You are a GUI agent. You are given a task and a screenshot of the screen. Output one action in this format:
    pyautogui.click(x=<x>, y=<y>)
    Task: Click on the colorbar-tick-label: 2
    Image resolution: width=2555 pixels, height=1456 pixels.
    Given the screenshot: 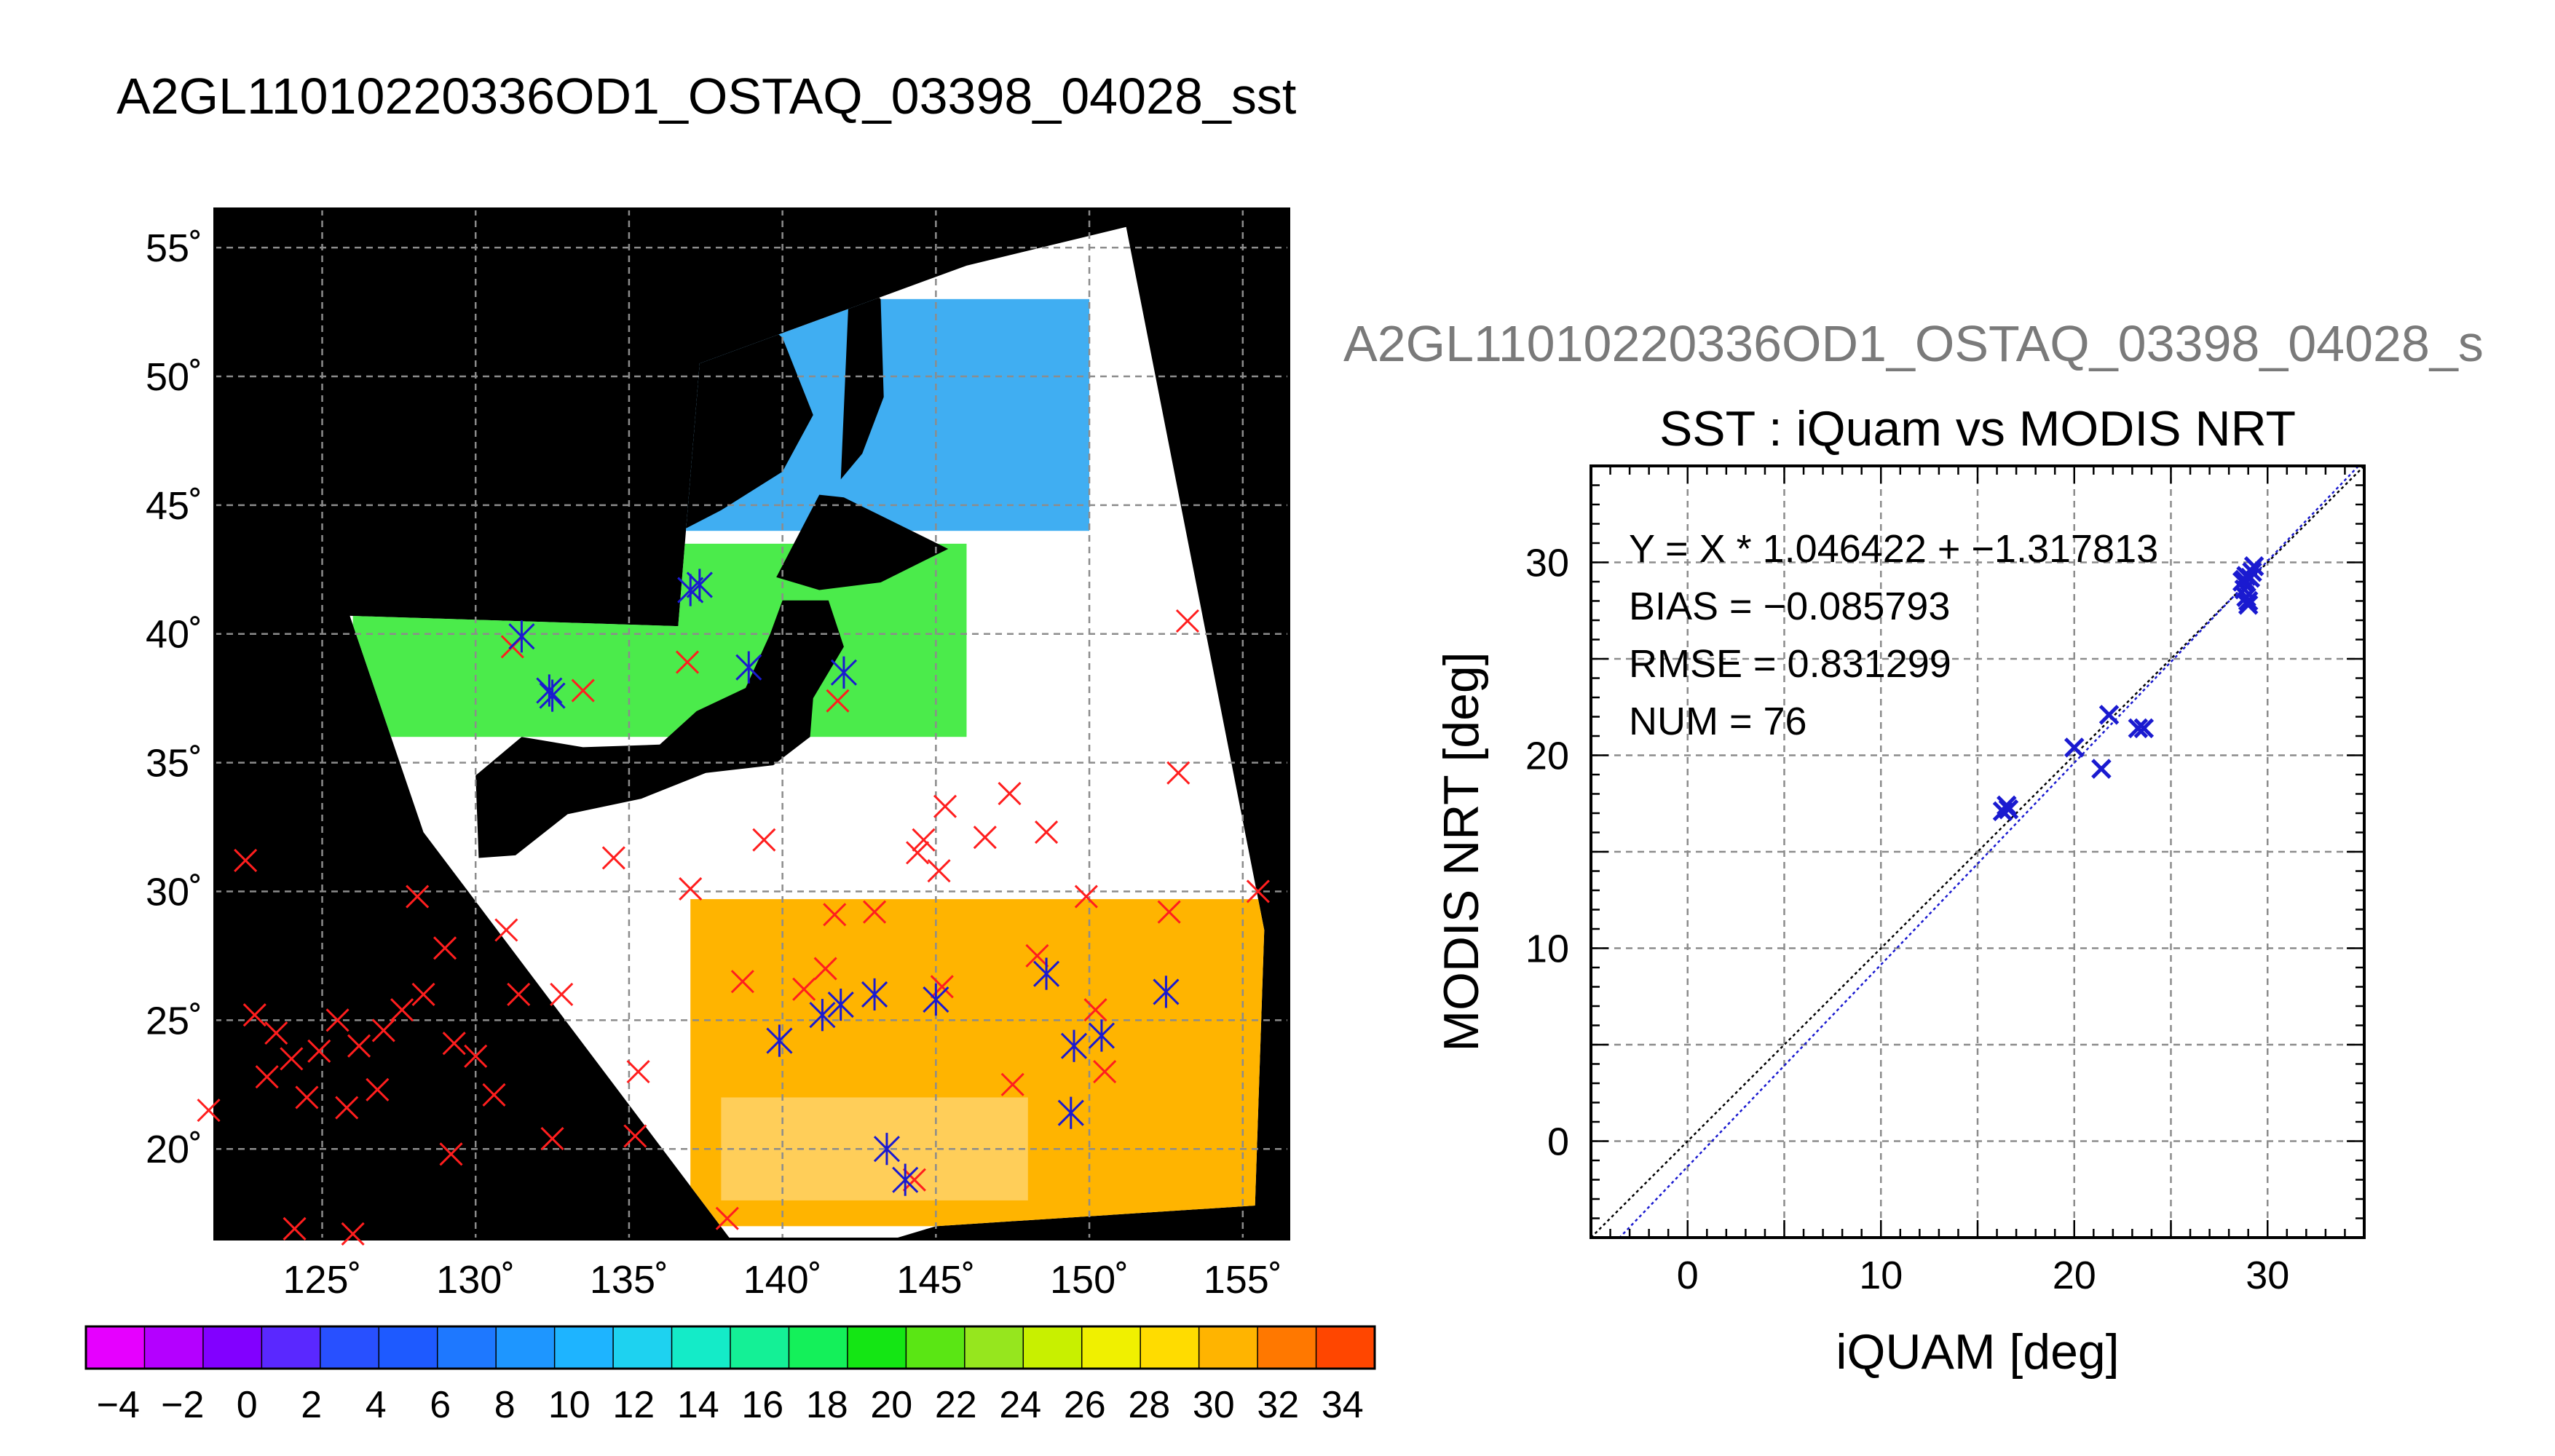 What is the action you would take?
    pyautogui.click(x=311, y=1405)
    